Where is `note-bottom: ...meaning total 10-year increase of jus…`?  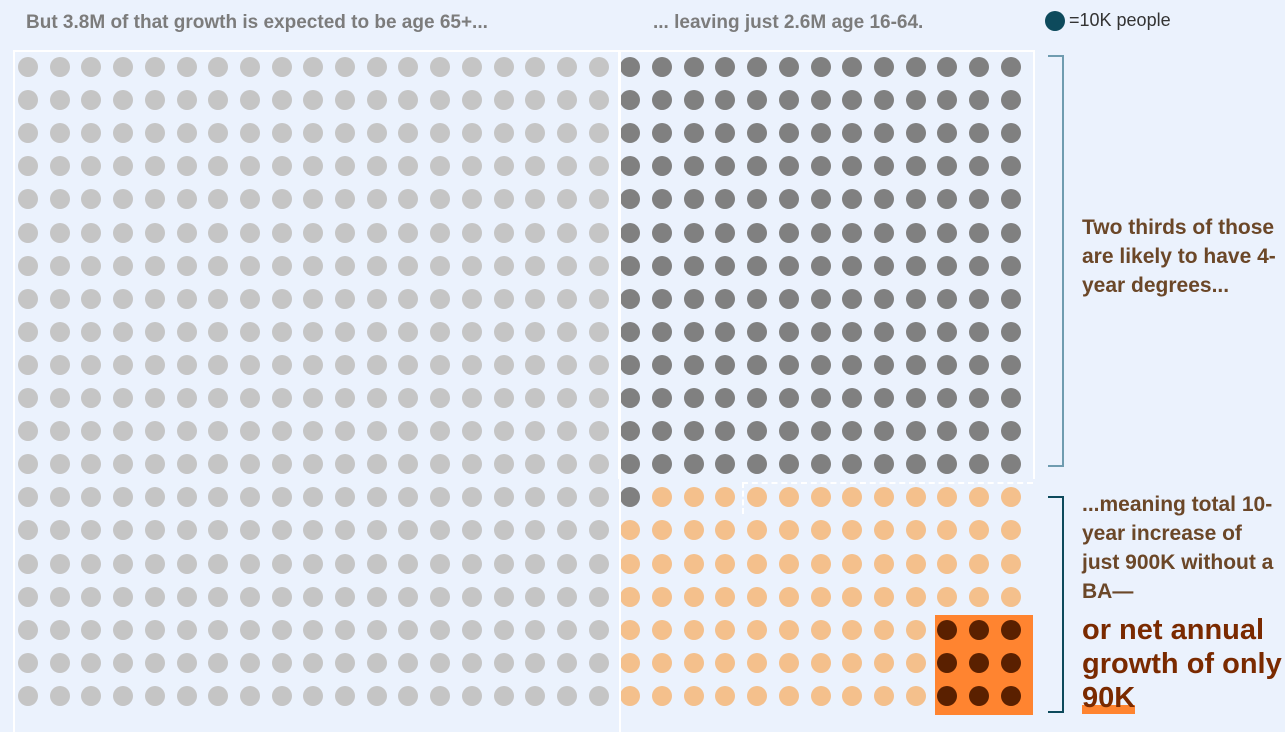 note-bottom: ...meaning total 10-year increase of jus… is located at coordinates (1178, 548).